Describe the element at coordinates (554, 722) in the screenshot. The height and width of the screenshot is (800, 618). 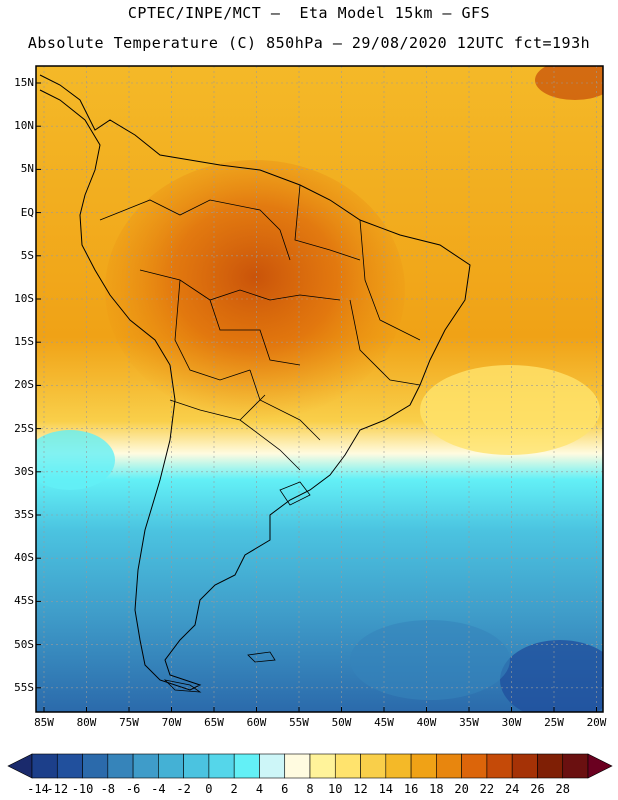
I see `lon-label: 25W` at that location.